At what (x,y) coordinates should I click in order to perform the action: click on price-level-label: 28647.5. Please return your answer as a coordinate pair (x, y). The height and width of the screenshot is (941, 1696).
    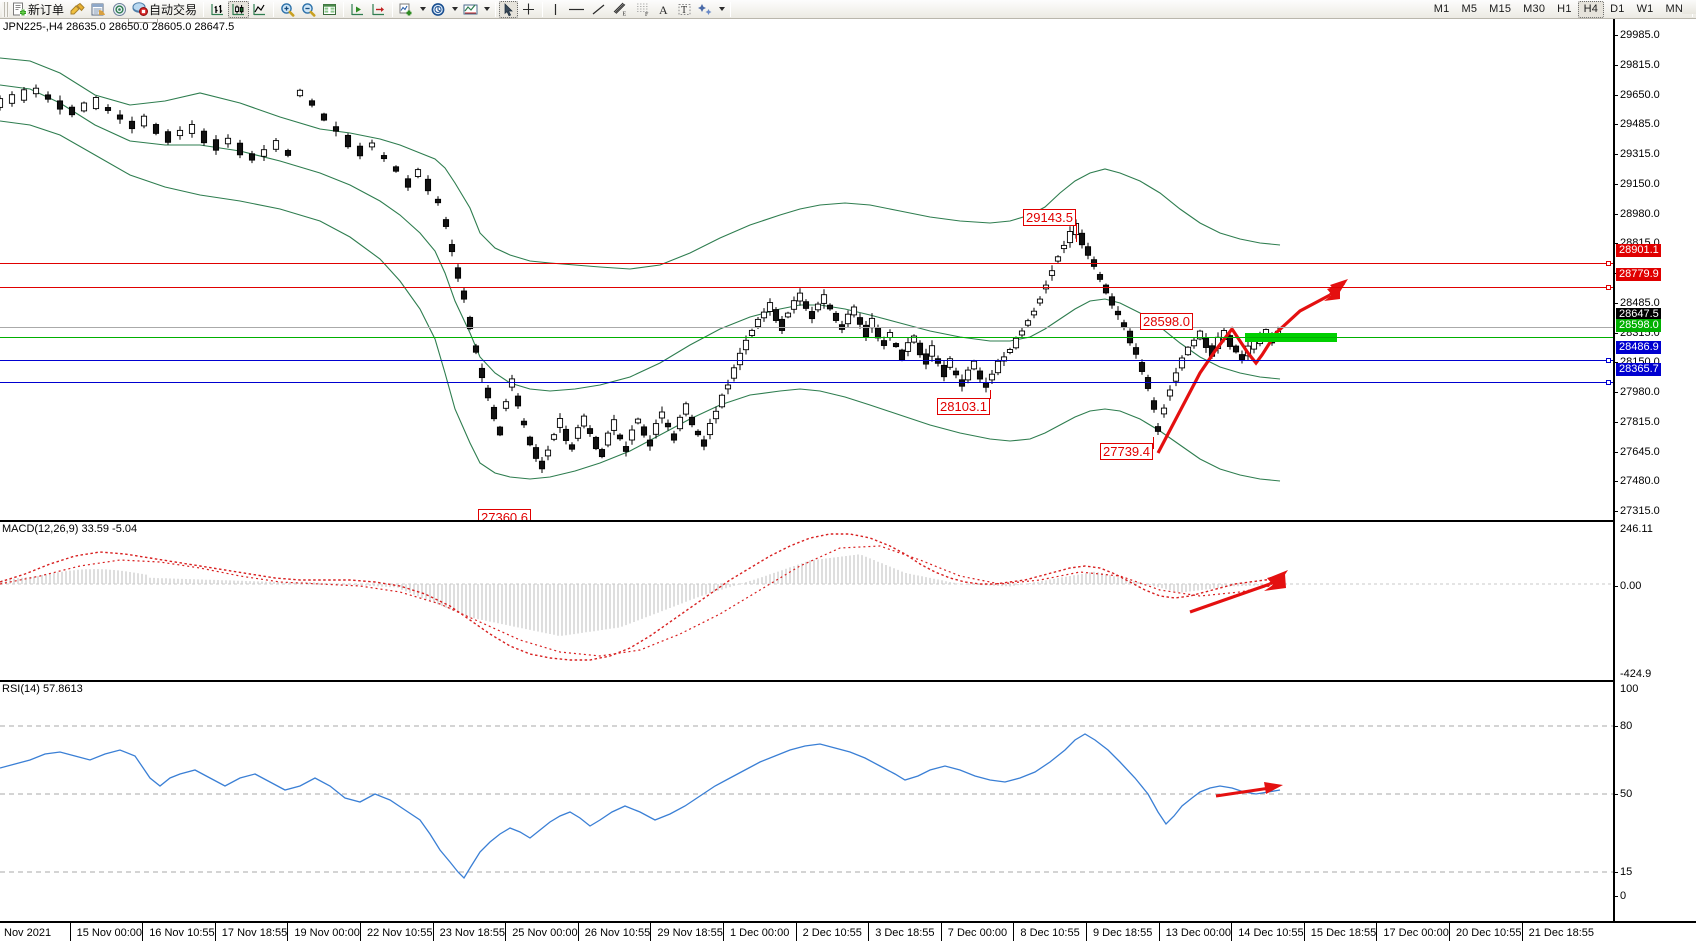
    Looking at the image, I should click on (1638, 314).